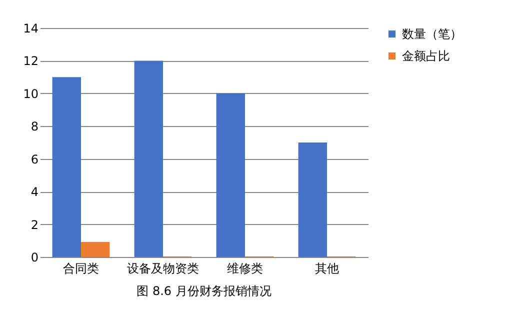  I want to click on text: 图 8.6 月份财务报销情况, so click(204, 291).